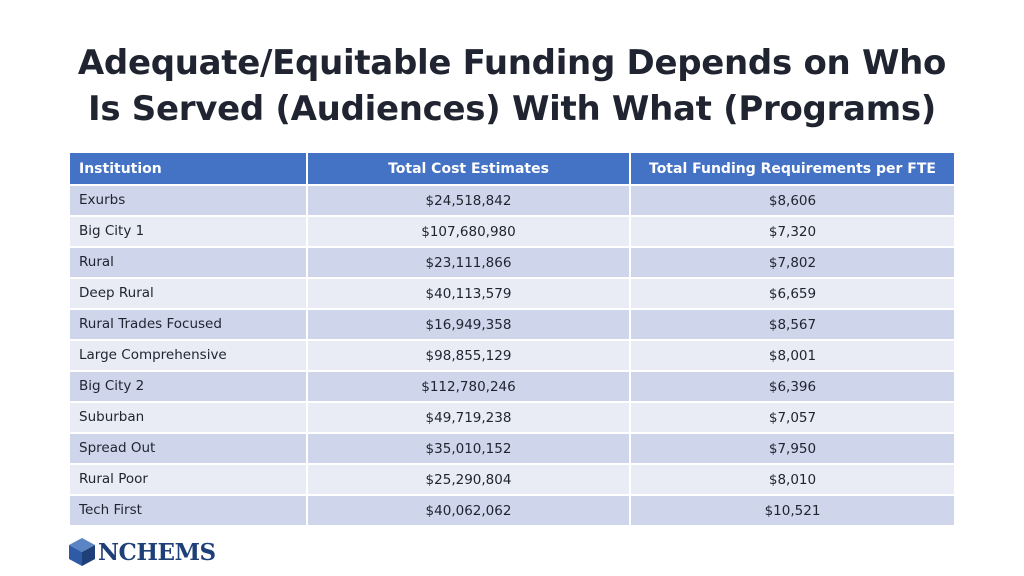 The height and width of the screenshot is (576, 1024). What do you see at coordinates (469, 449) in the screenshot?
I see `total-cost-cell: $35,010,152` at bounding box center [469, 449].